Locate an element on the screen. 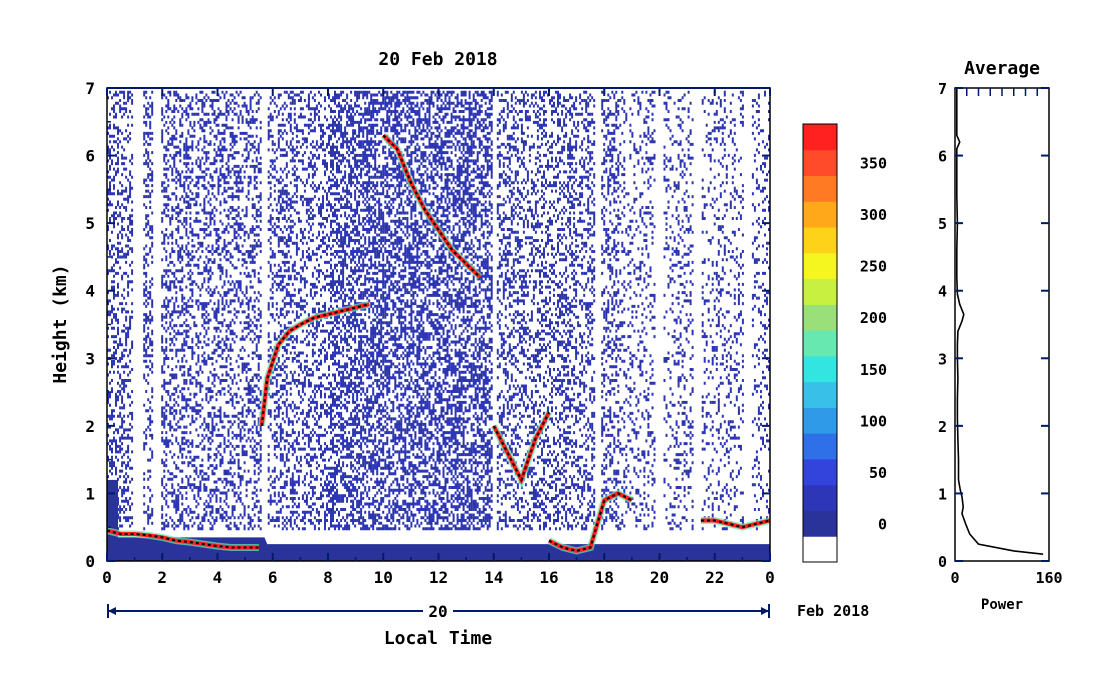 The width and height of the screenshot is (1116, 698). date-label: 20 is located at coordinates (437, 611).